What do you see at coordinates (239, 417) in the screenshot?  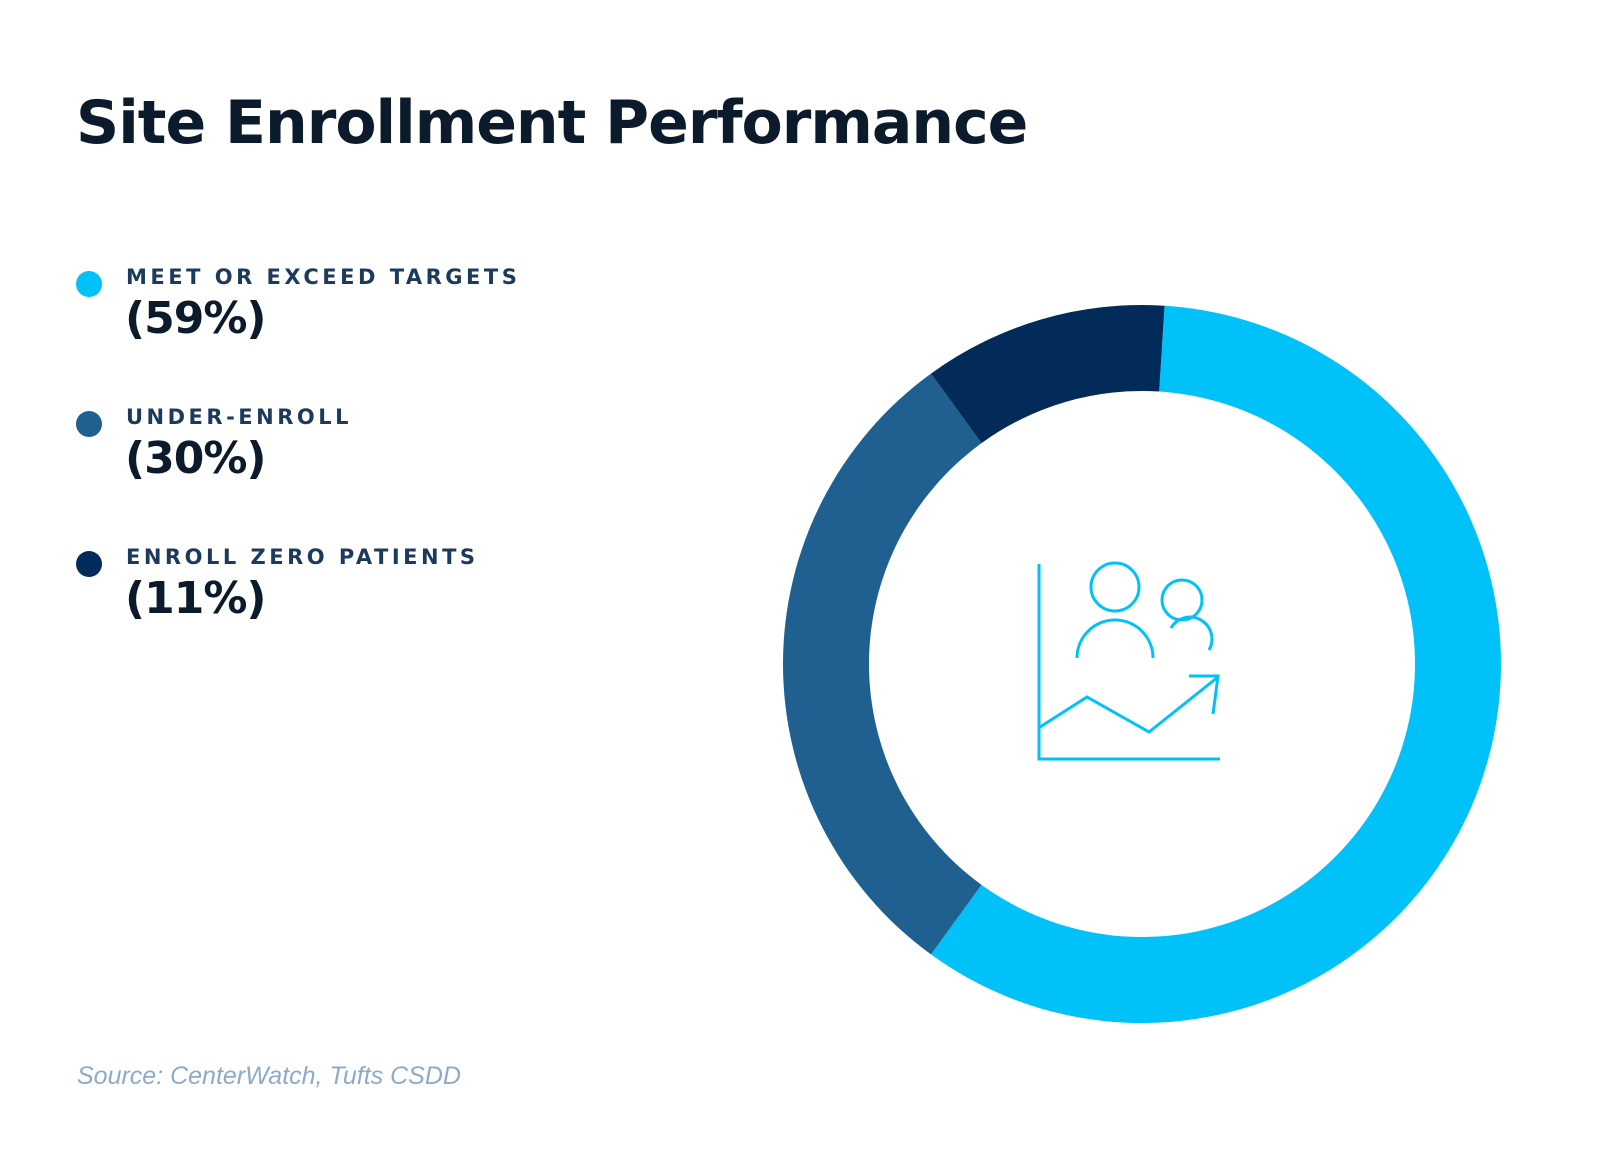 I see `legend-label: UNDER-ENROLL` at bounding box center [239, 417].